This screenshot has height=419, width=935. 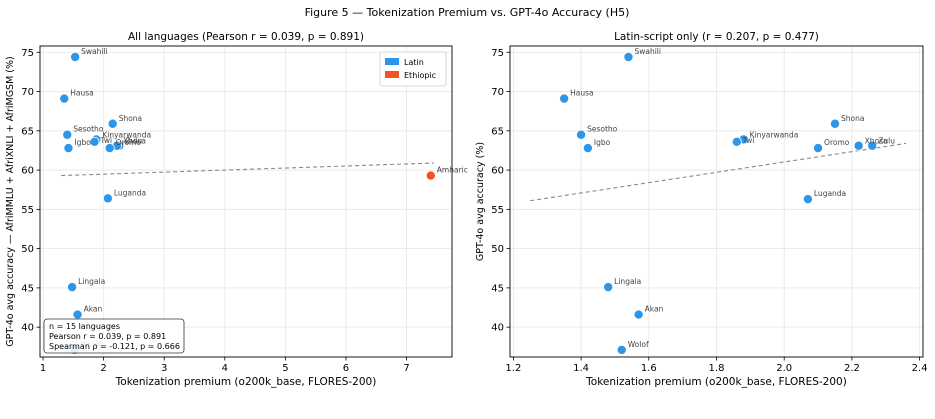 I want to click on x-tick-label: 3, so click(x=164, y=368).